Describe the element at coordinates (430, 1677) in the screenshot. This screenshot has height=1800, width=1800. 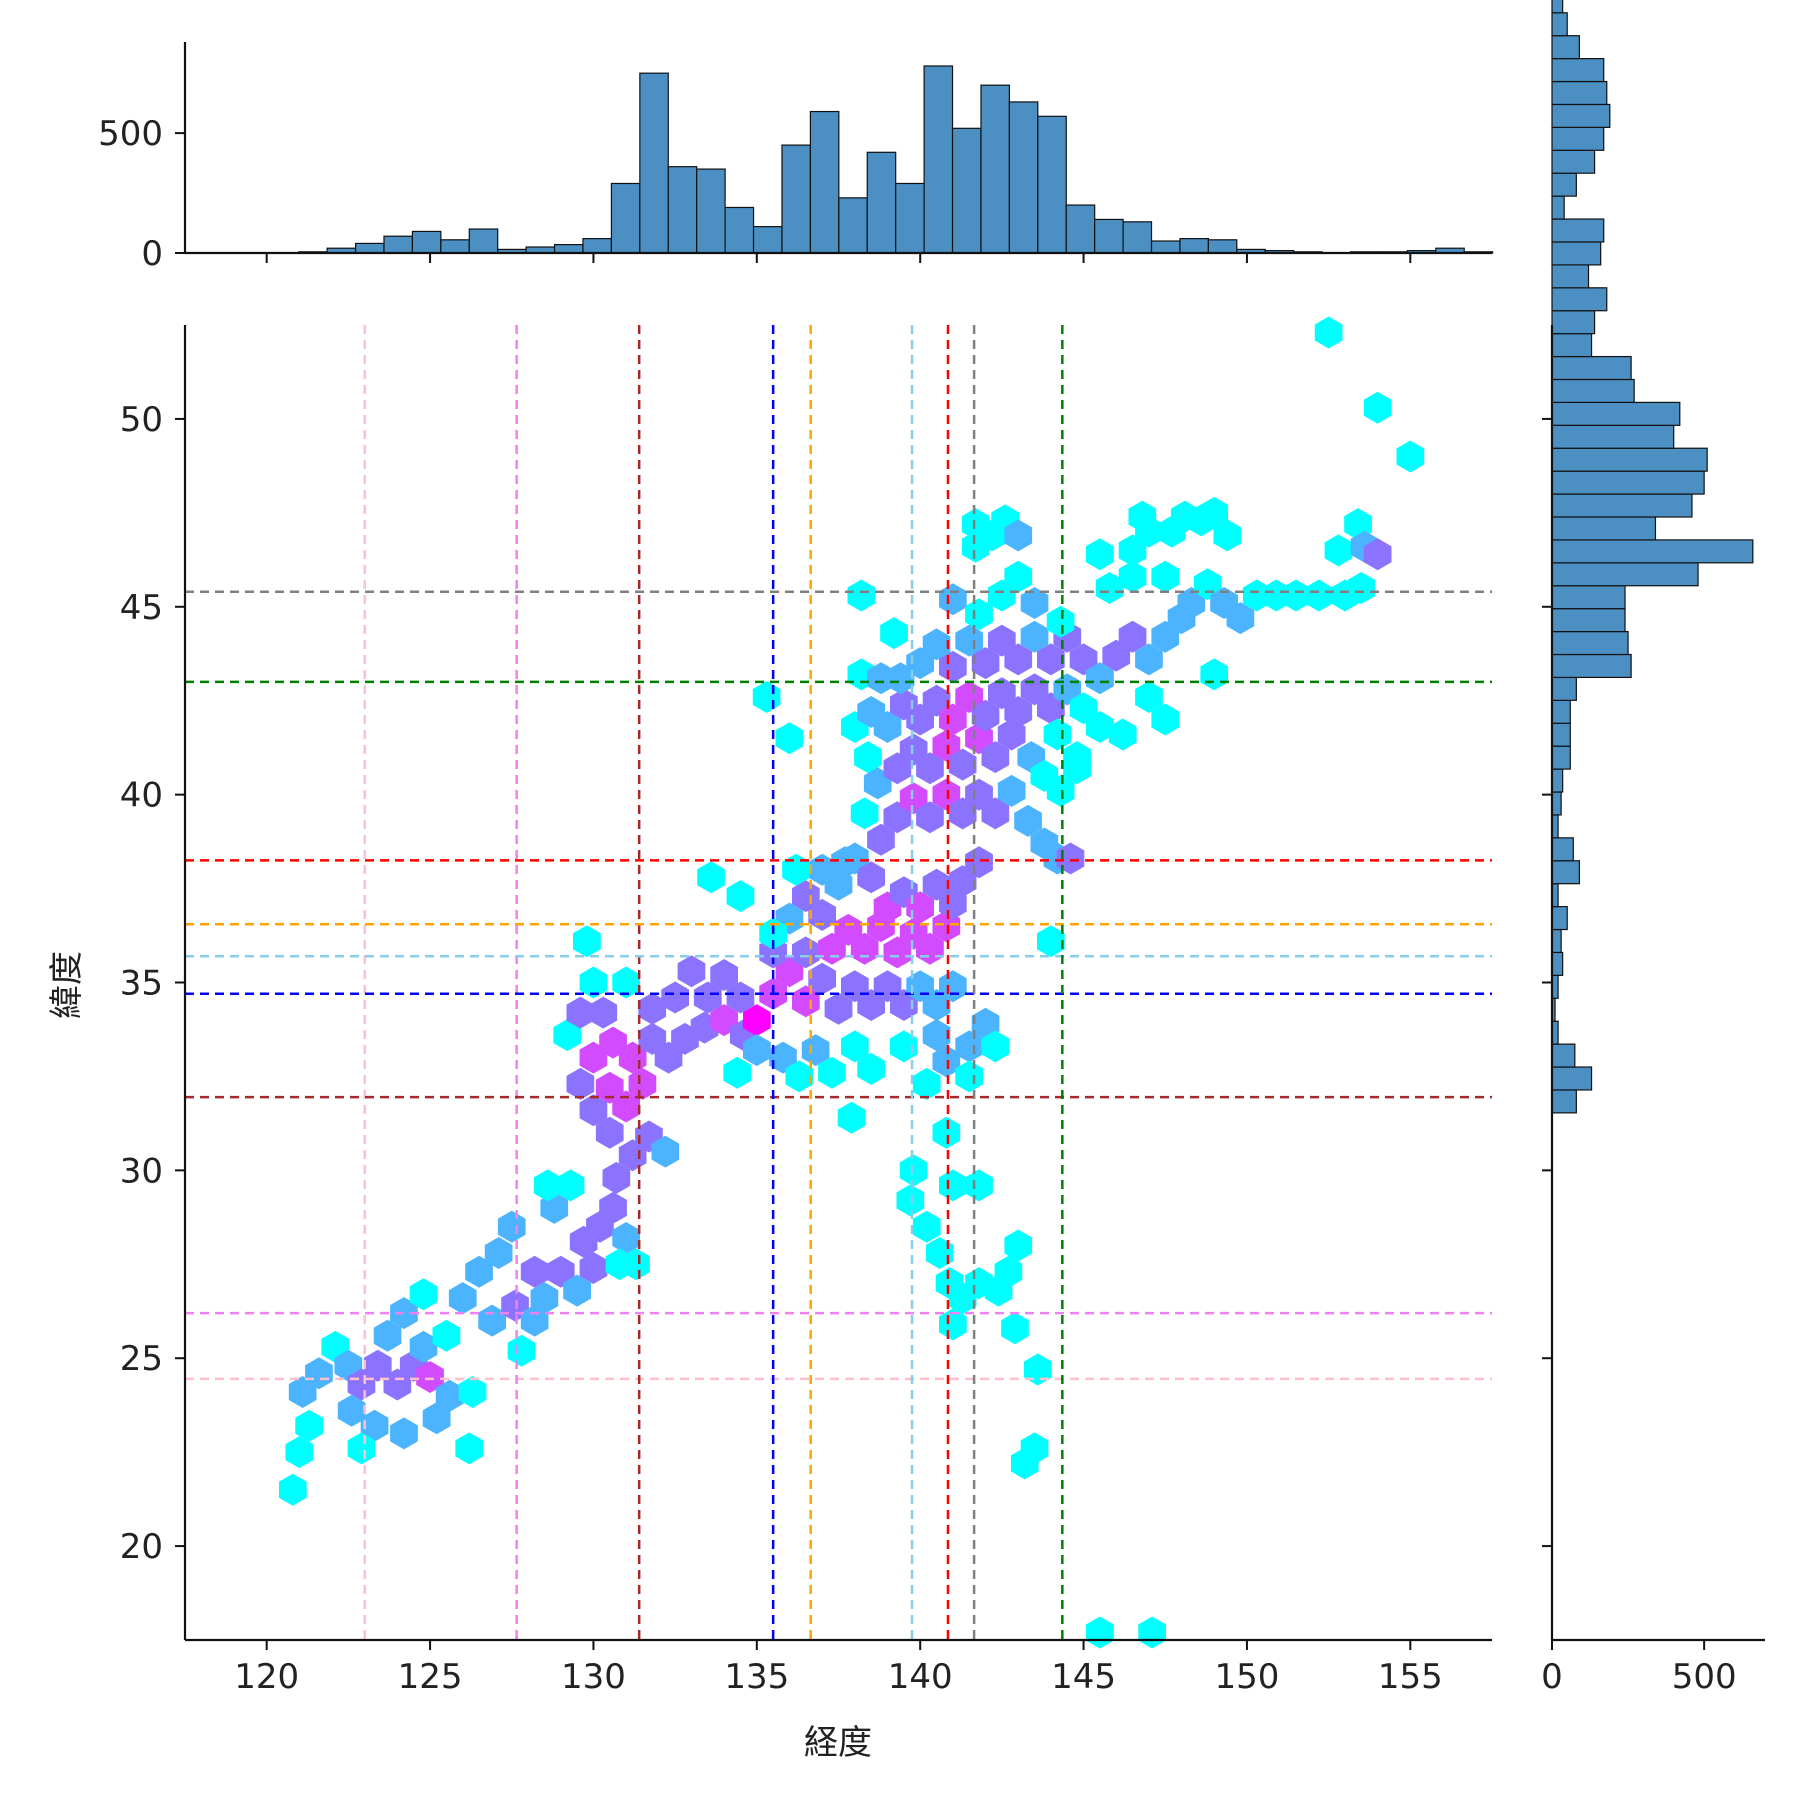
I see `x-tick-label: 125` at that location.